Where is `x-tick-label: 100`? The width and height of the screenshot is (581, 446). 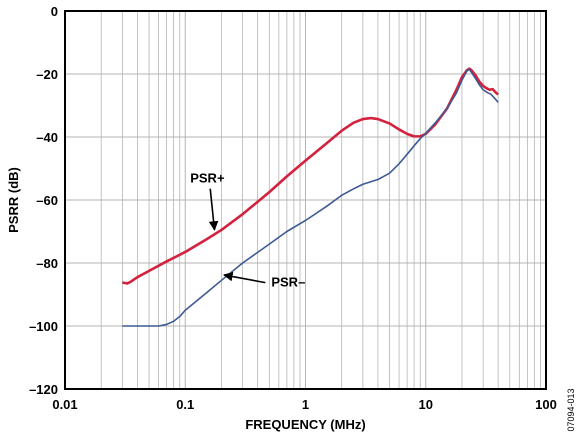 x-tick-label: 100 is located at coordinates (546, 404).